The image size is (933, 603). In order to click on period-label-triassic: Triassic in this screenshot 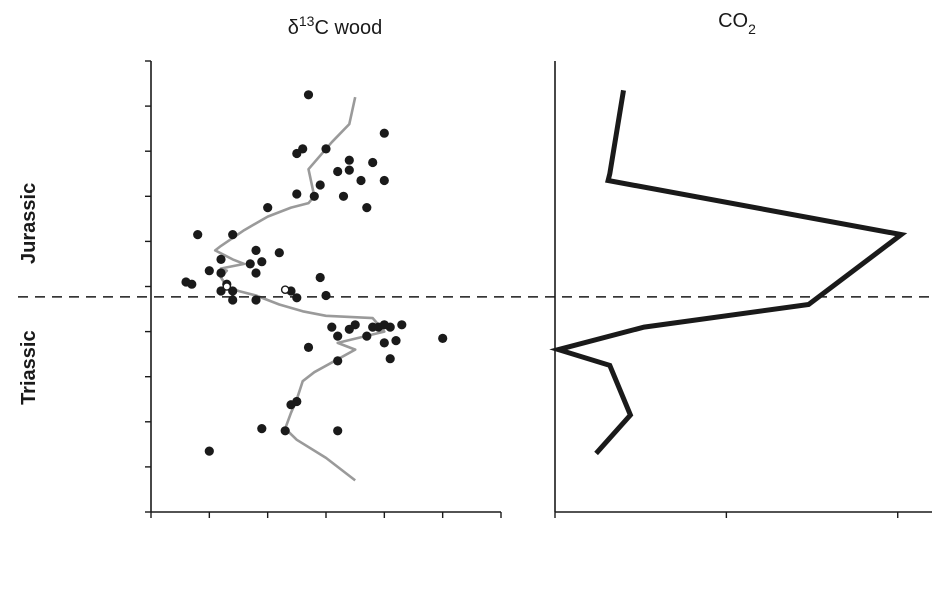, I will do `click(29, 367)`.